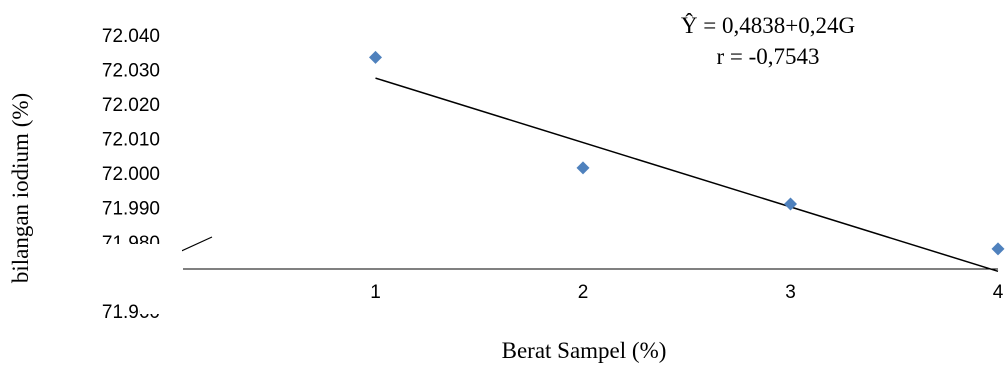 The width and height of the screenshot is (1006, 370). I want to click on x-tick-label: 1, so click(375, 292).